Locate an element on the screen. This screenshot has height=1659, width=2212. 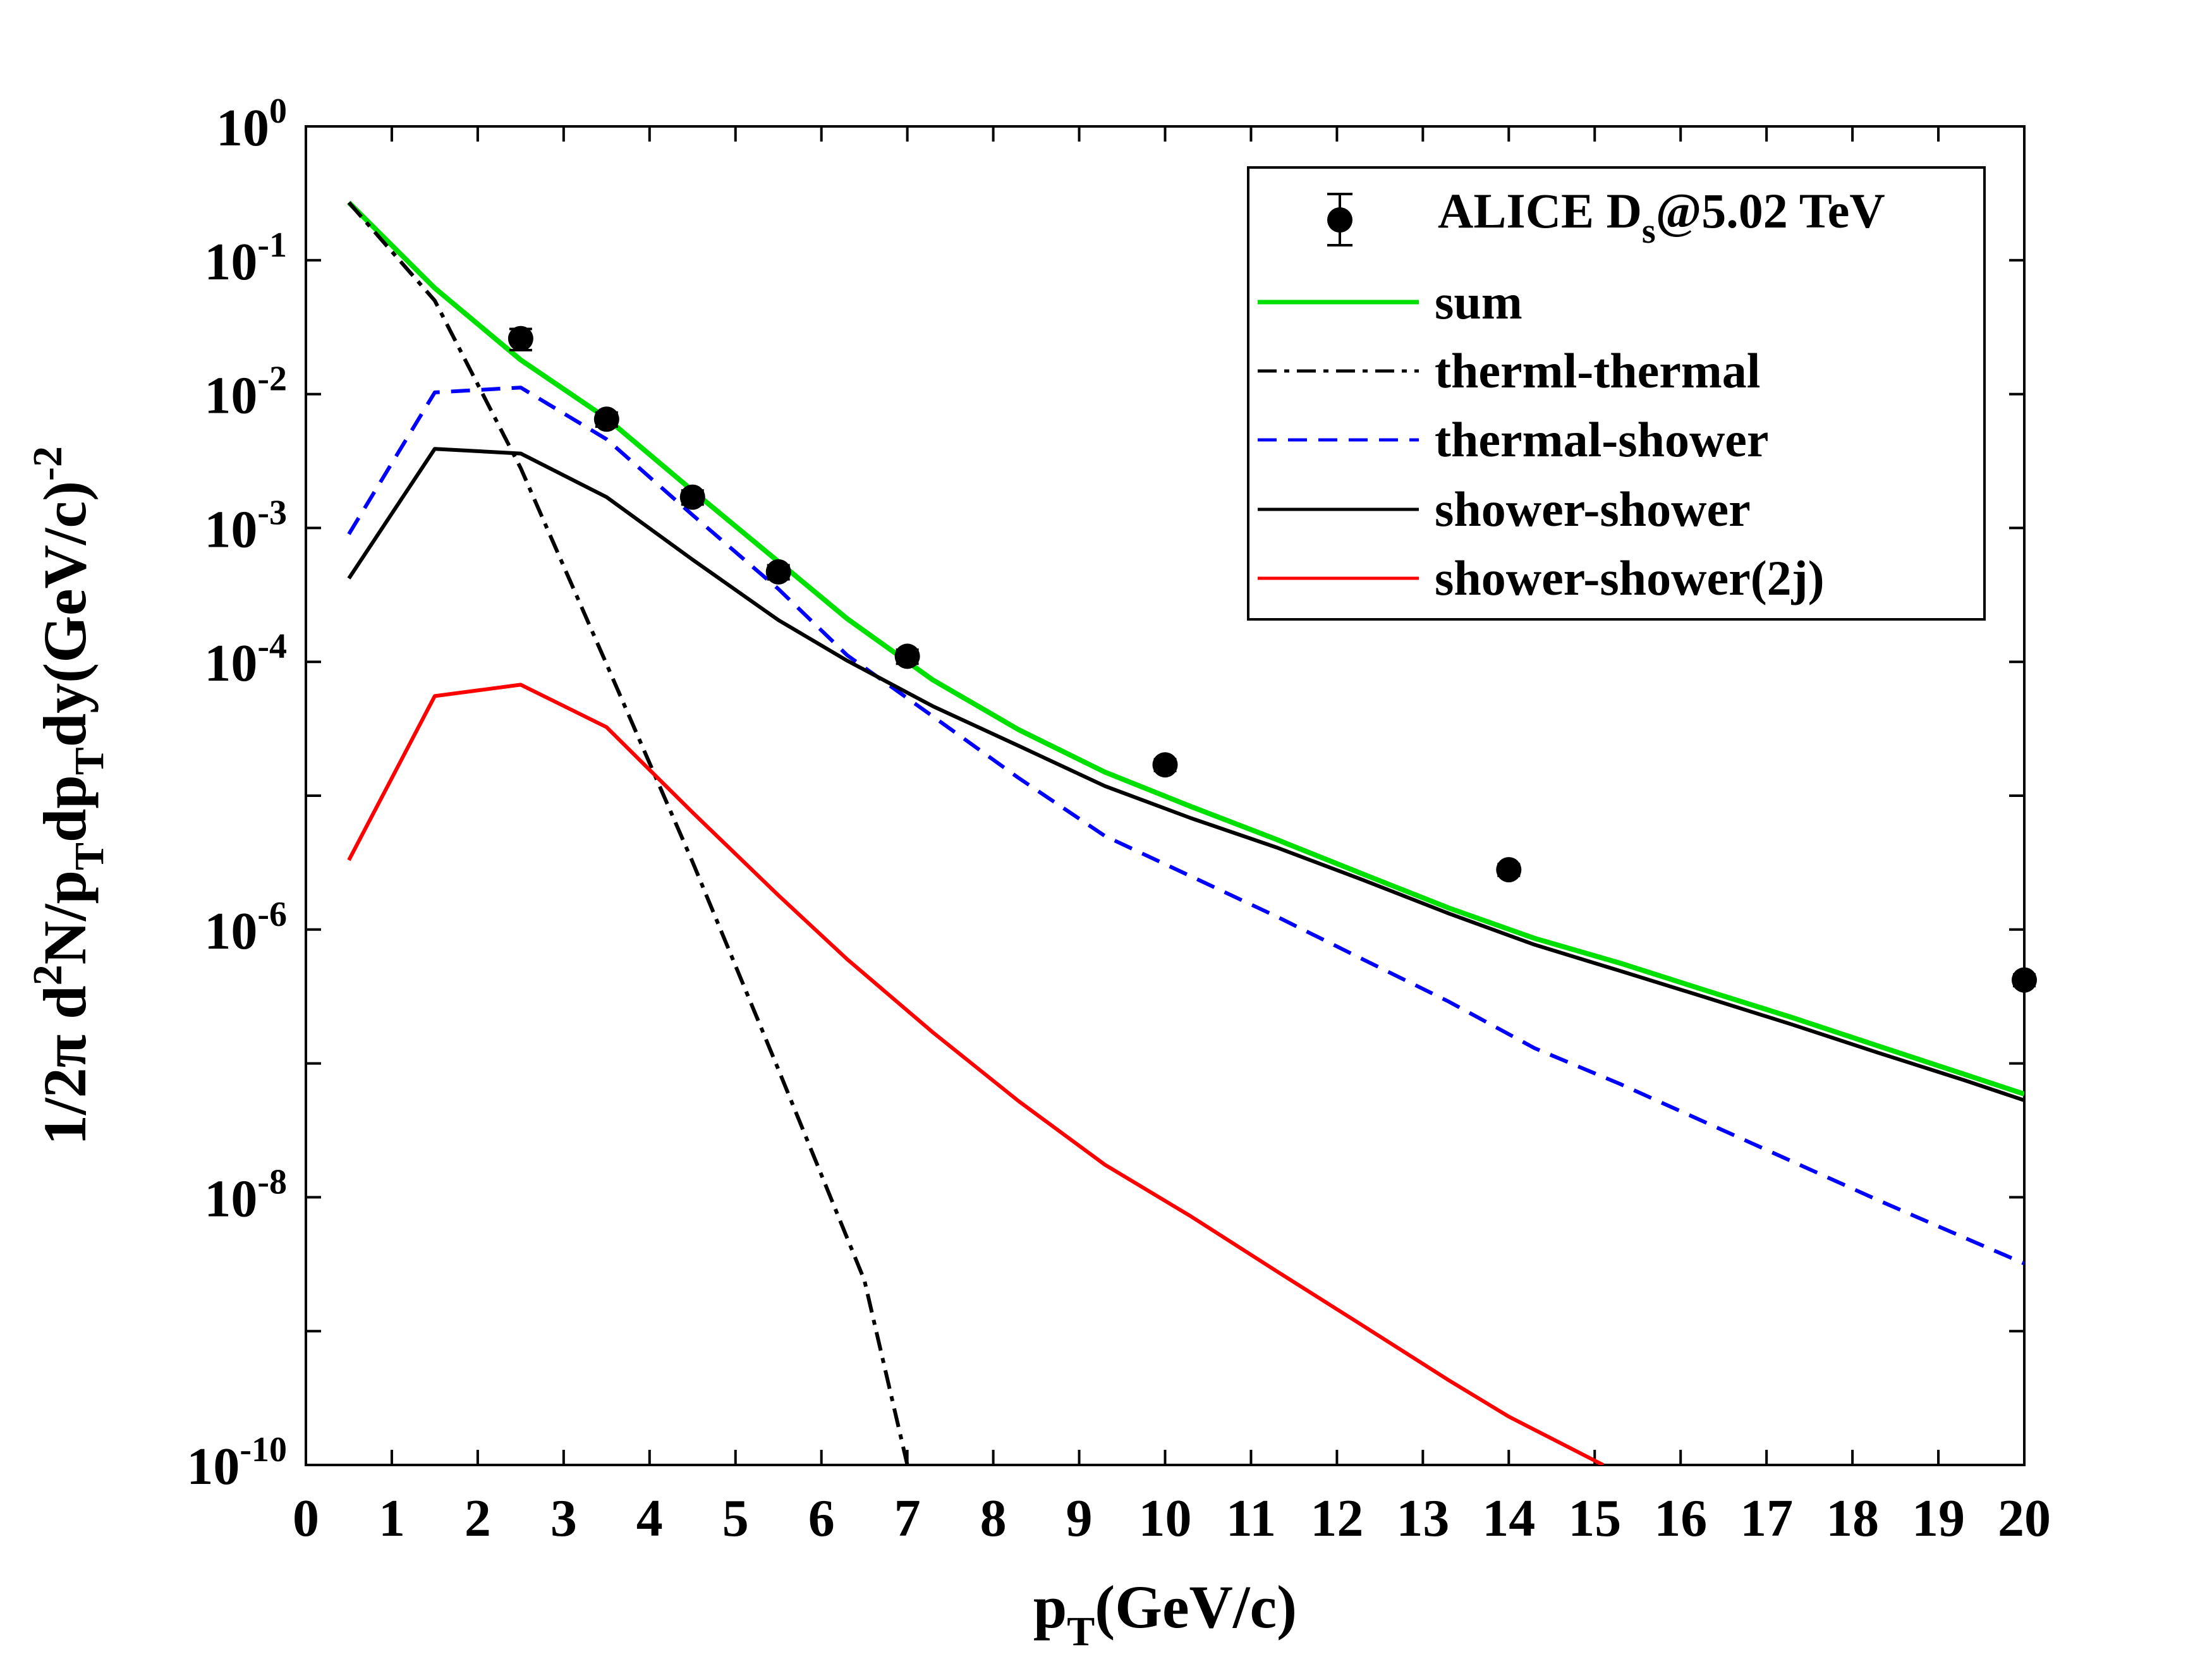
x-tick-label: 3 is located at coordinates (563, 1518).